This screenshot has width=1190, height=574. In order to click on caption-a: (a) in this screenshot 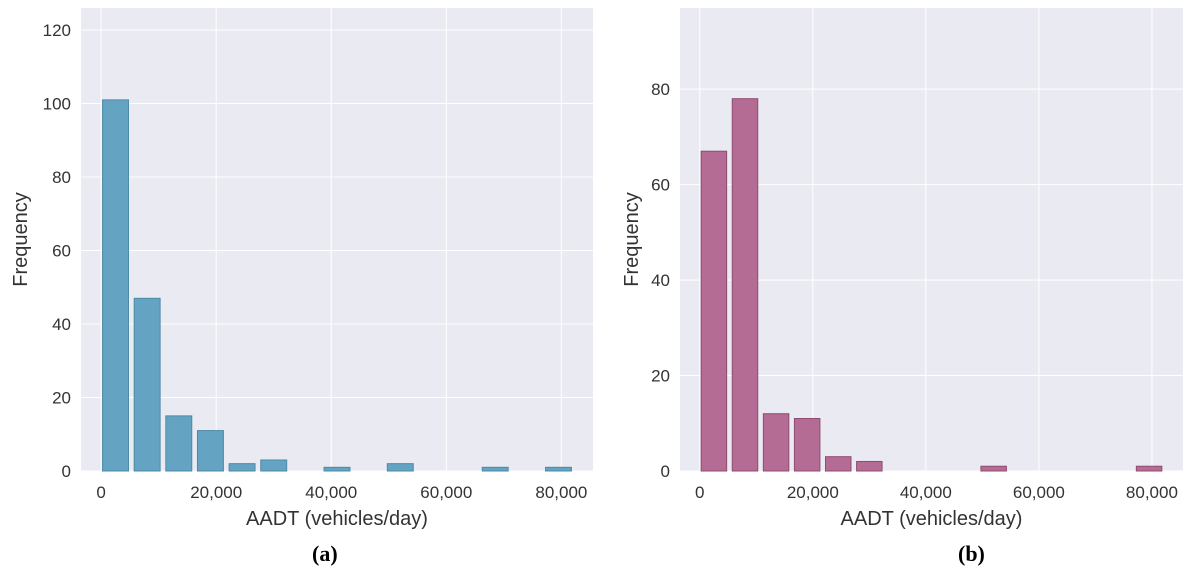, I will do `click(325, 553)`.